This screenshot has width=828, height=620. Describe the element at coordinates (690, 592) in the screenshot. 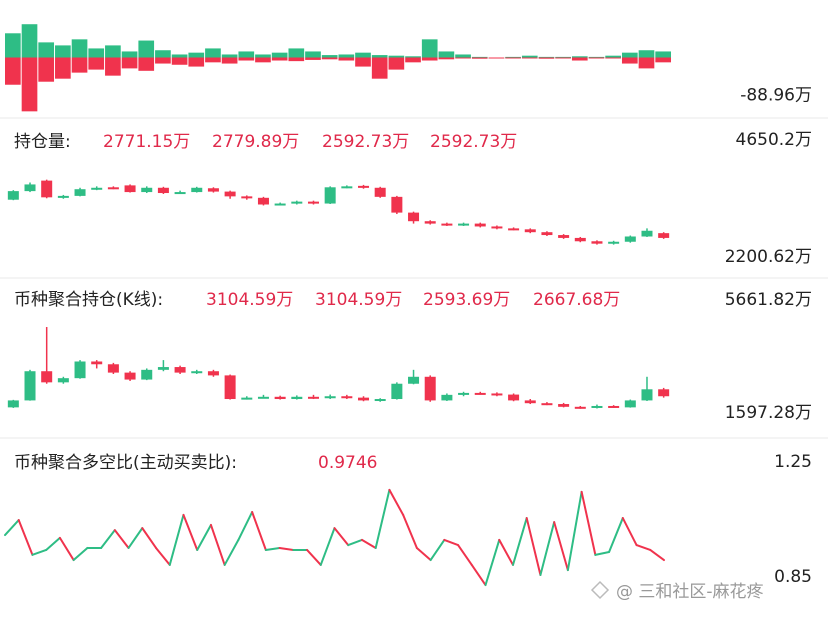

I see `watermark-text: @ 三和社区-麻花疼` at that location.